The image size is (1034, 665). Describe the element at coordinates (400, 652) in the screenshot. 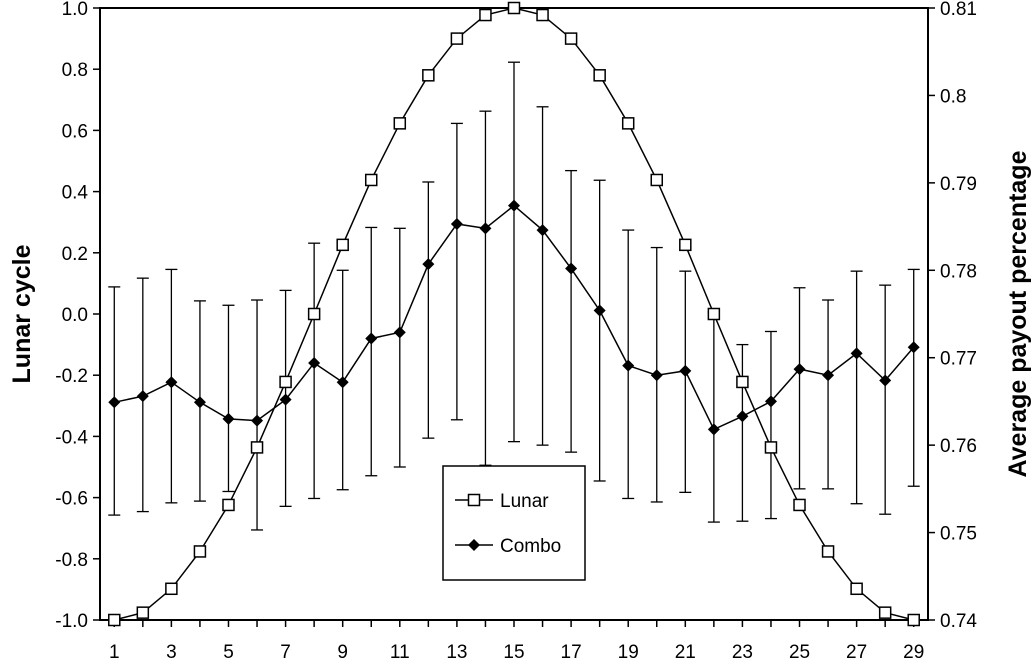

I see `x-tick-label: 11` at that location.